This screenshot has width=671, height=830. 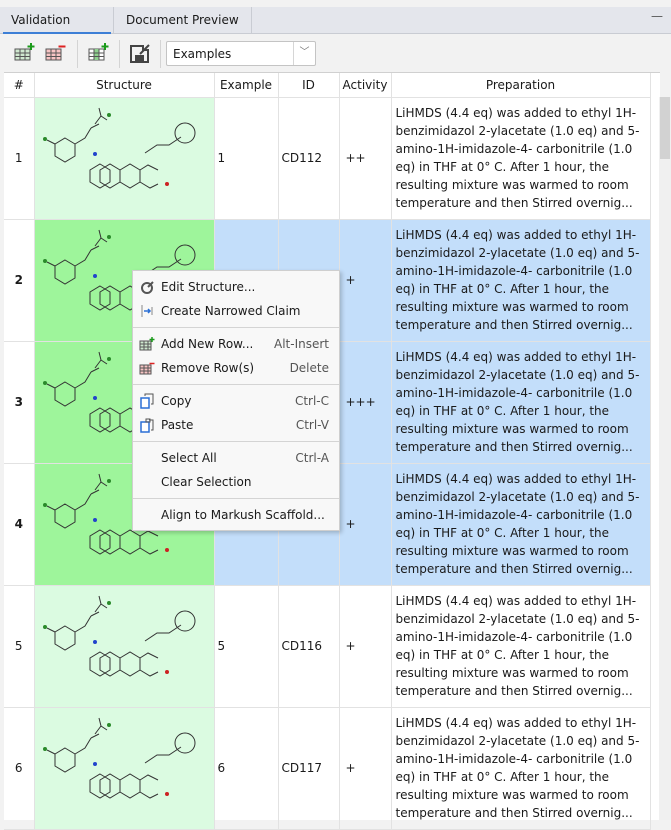 I want to click on row-number: 3, so click(x=19, y=402).